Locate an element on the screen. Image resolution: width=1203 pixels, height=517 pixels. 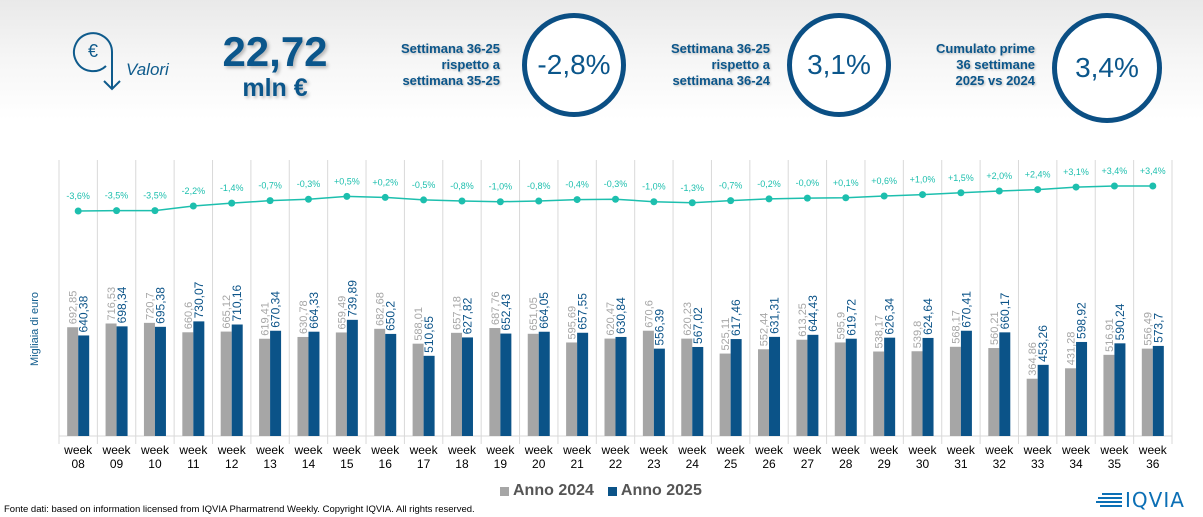
kpi-circle-yoy: 3,1% is located at coordinates (839, 65).